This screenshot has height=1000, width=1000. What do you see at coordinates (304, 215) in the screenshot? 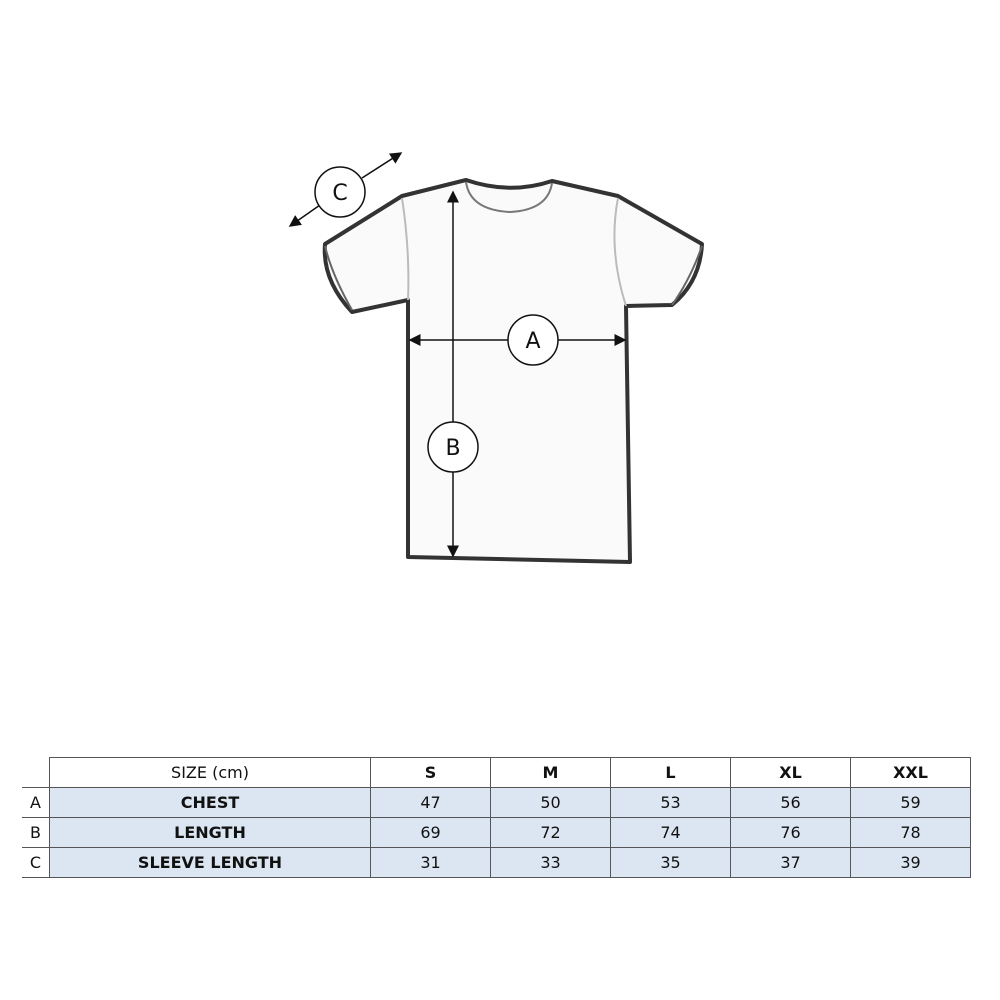
I see `arrow-c` at bounding box center [304, 215].